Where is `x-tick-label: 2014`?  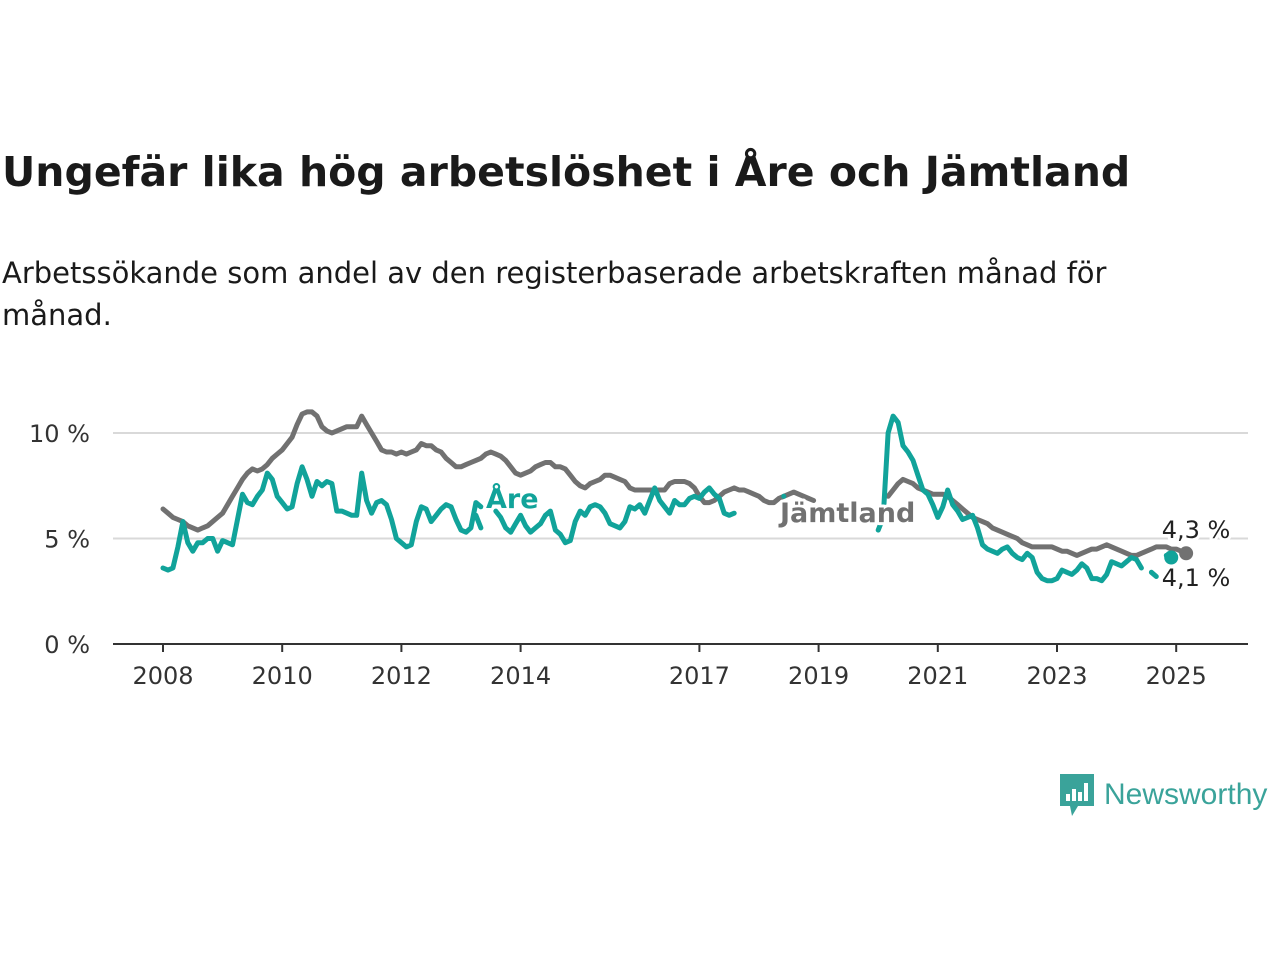 x-tick-label: 2014 is located at coordinates (520, 676).